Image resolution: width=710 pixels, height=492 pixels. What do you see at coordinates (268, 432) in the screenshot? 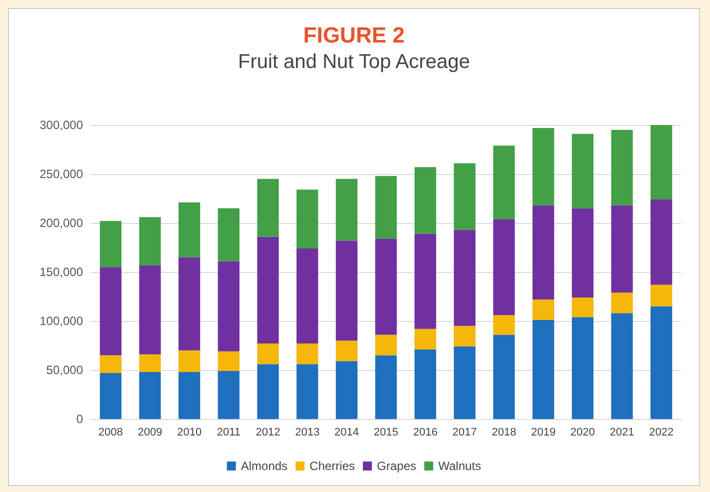
I see `x-tick-label: 2012` at bounding box center [268, 432].